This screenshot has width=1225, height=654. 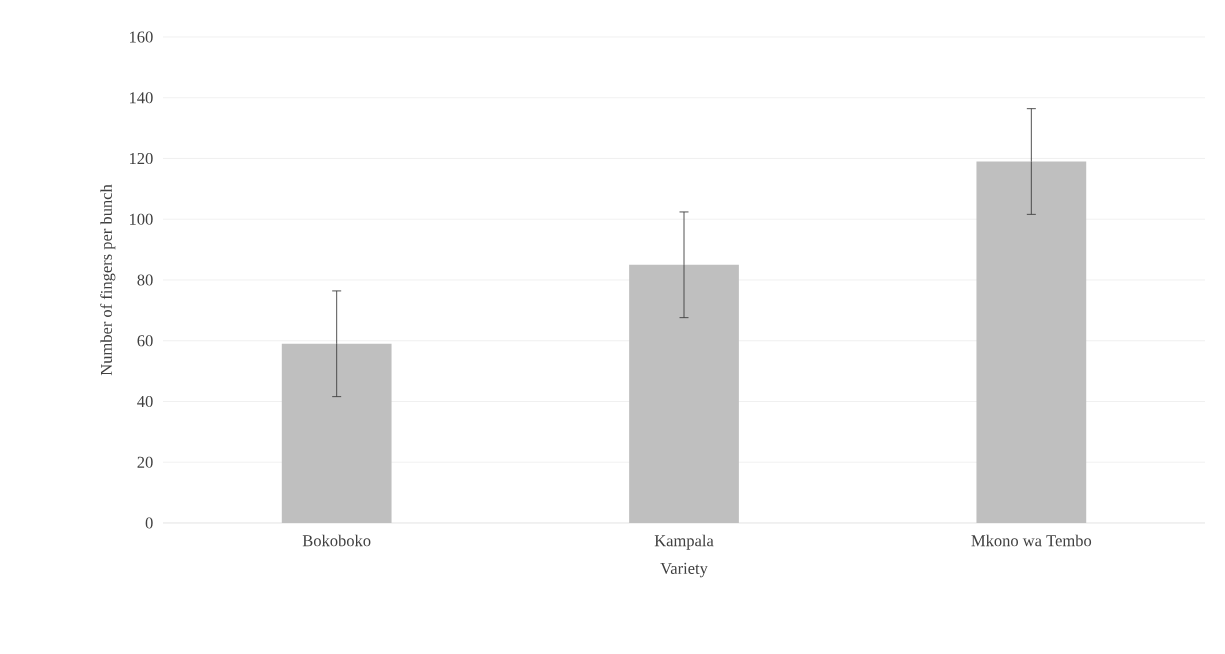 I want to click on x-tick-label: Bokoboko, so click(x=336, y=540).